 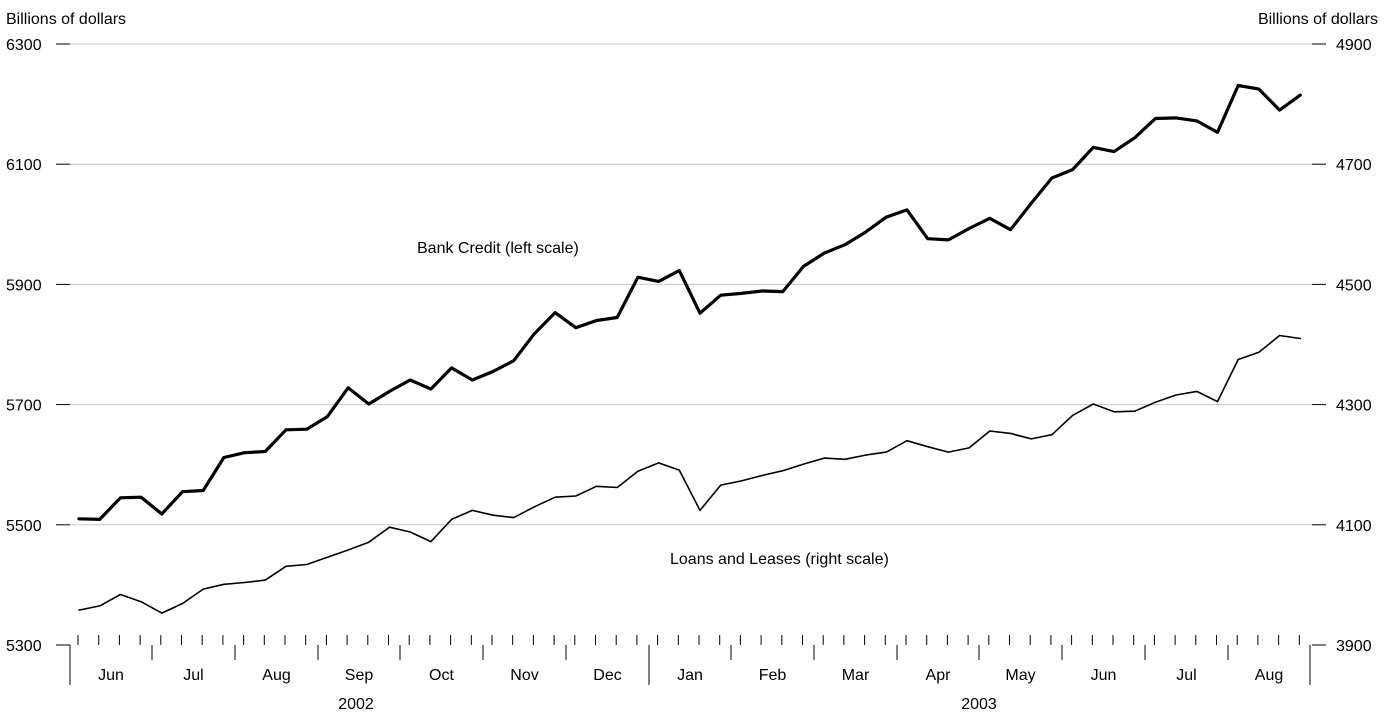 What do you see at coordinates (1354, 45) in the screenshot?
I see `right-tick-label: 4900` at bounding box center [1354, 45].